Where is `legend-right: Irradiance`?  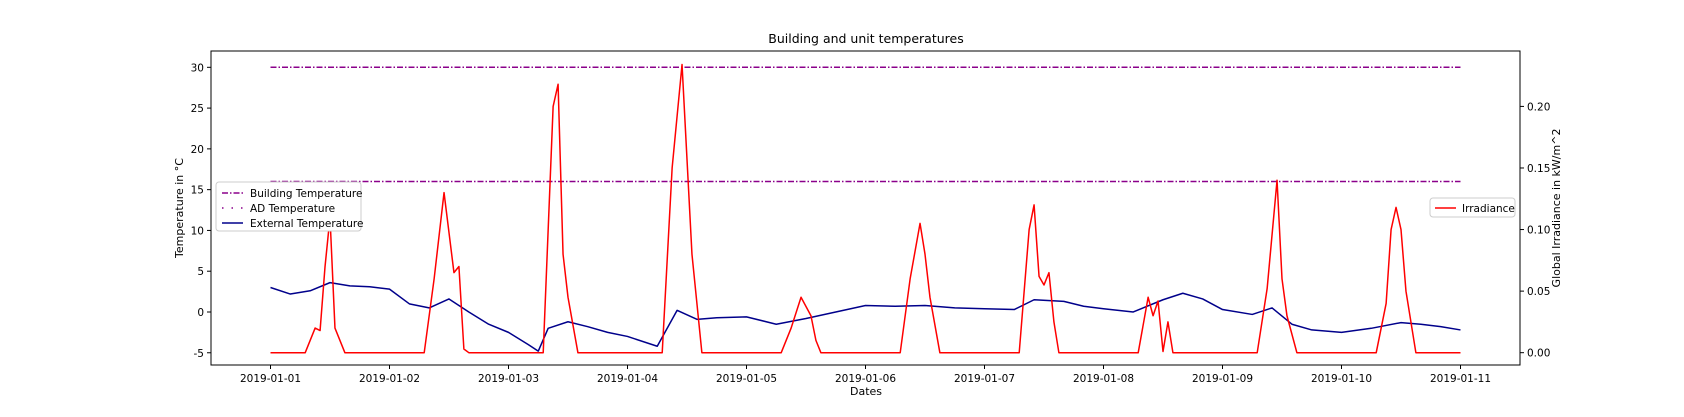 legend-right: Irradiance is located at coordinates (1472, 207).